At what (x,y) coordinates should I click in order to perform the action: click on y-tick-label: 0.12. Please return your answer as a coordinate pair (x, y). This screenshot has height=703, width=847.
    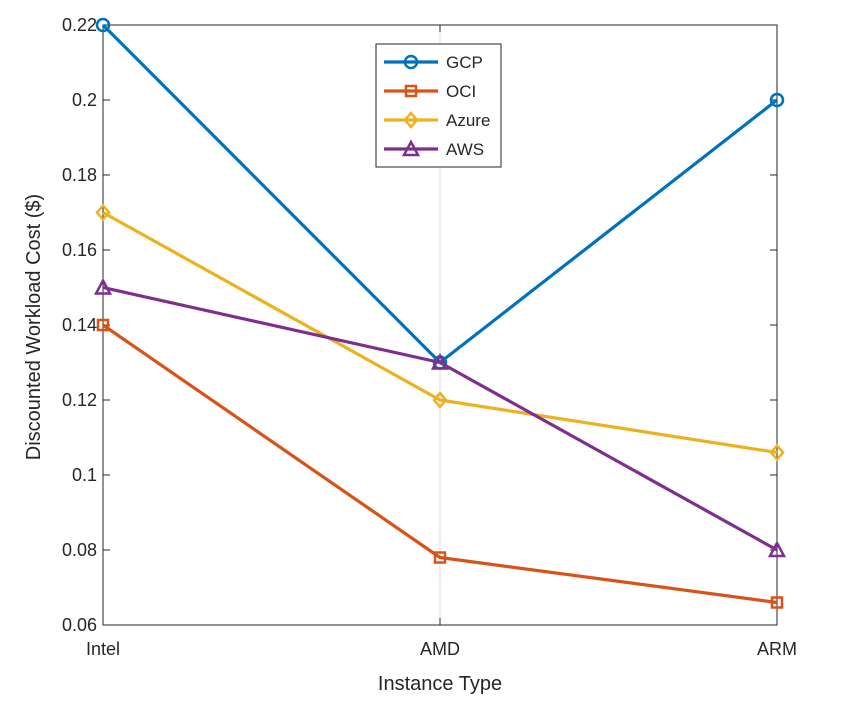
    Looking at the image, I should click on (79, 400).